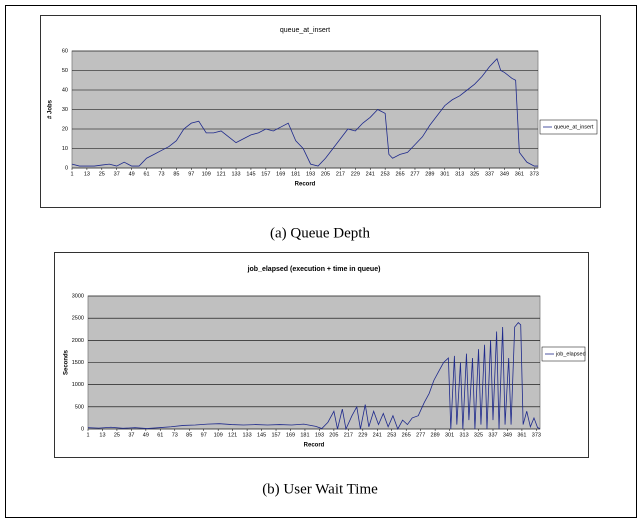 This screenshot has height=523, width=642. I want to click on legend-label: job_elapsed, so click(570, 354).